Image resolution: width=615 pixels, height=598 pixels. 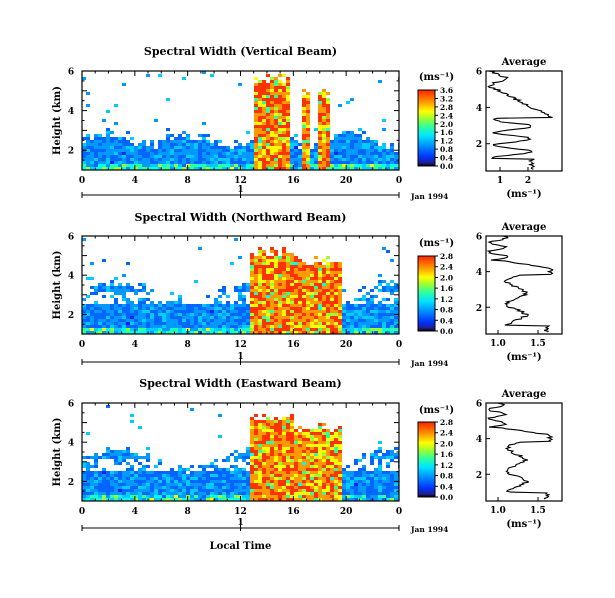 What do you see at coordinates (346, 181) in the screenshot?
I see `x-tick-label: 20` at bounding box center [346, 181].